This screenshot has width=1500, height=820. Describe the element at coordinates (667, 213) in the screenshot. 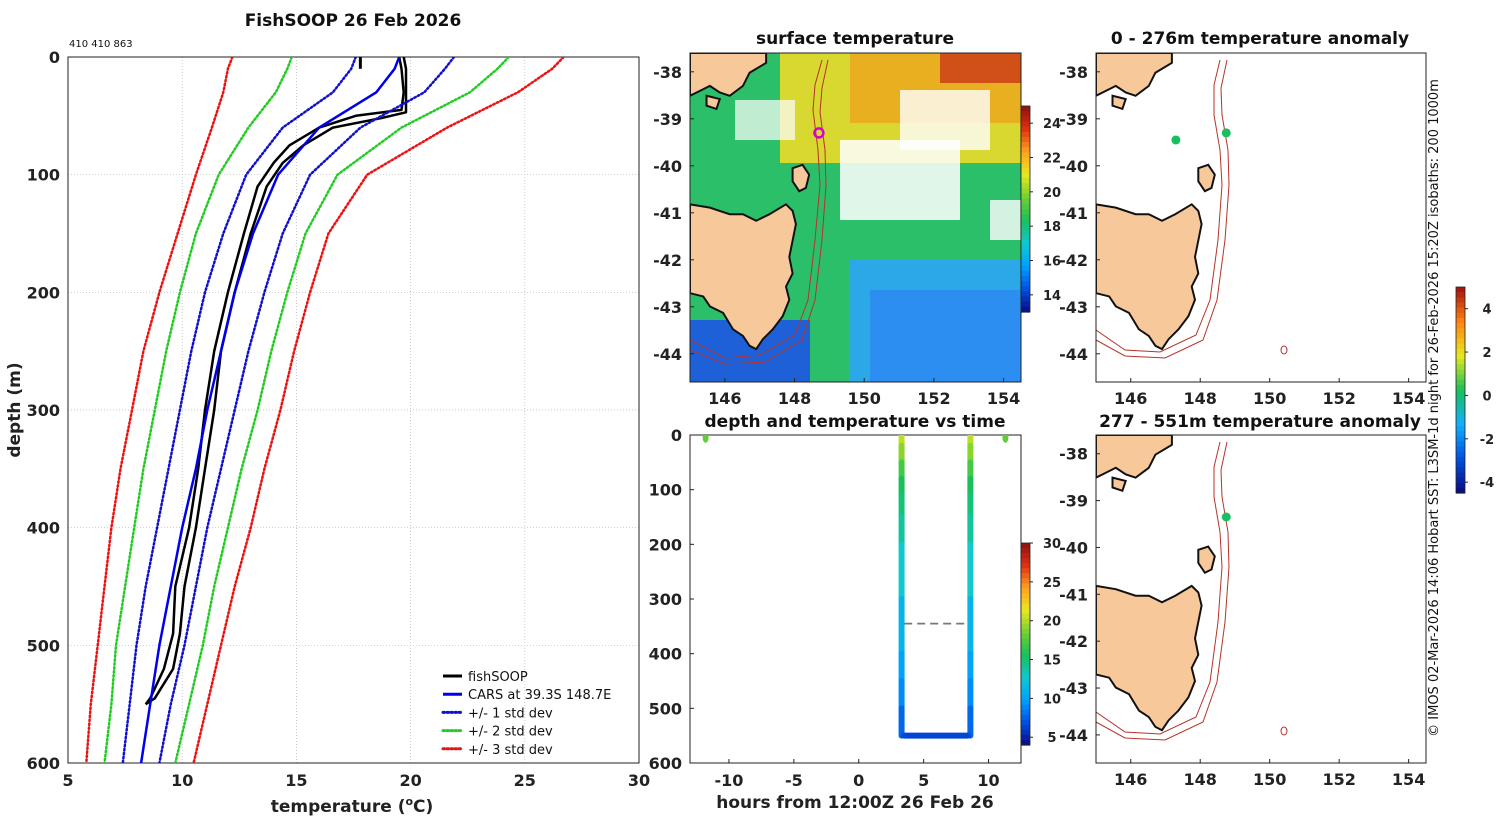

I see `map-ytick: -41` at that location.